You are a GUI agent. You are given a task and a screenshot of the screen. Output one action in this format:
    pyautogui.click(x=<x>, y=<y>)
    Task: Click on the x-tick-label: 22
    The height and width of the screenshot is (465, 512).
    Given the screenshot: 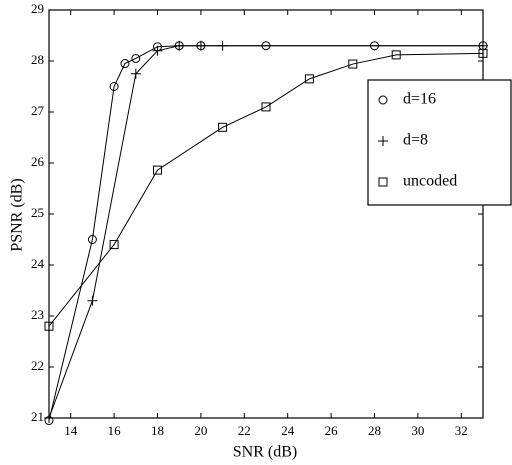 What is the action you would take?
    pyautogui.click(x=244, y=430)
    